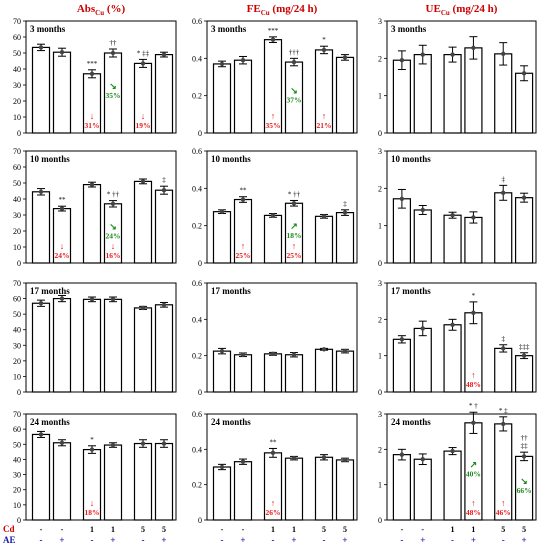  Describe the element at coordinates (92, 64) in the screenshot. I see `significance-label: ***` at that location.